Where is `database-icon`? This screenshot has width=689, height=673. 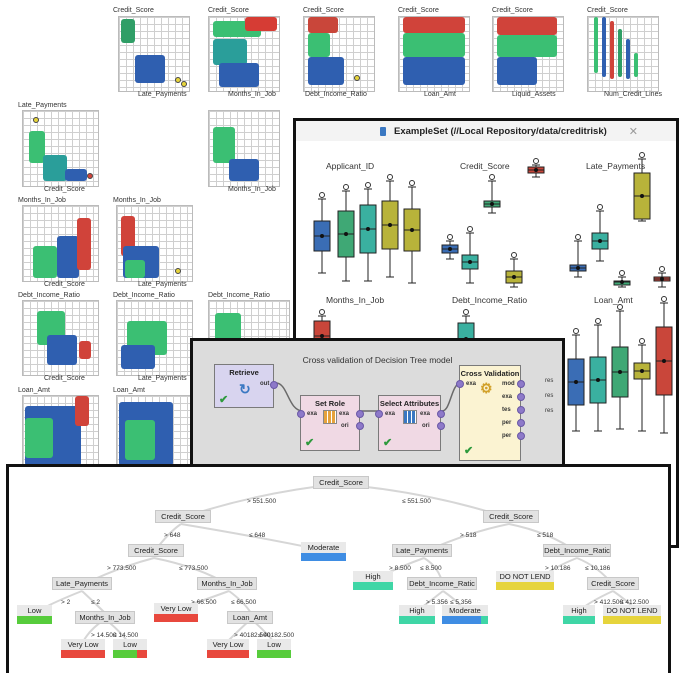 database-icon is located at coordinates (383, 131).